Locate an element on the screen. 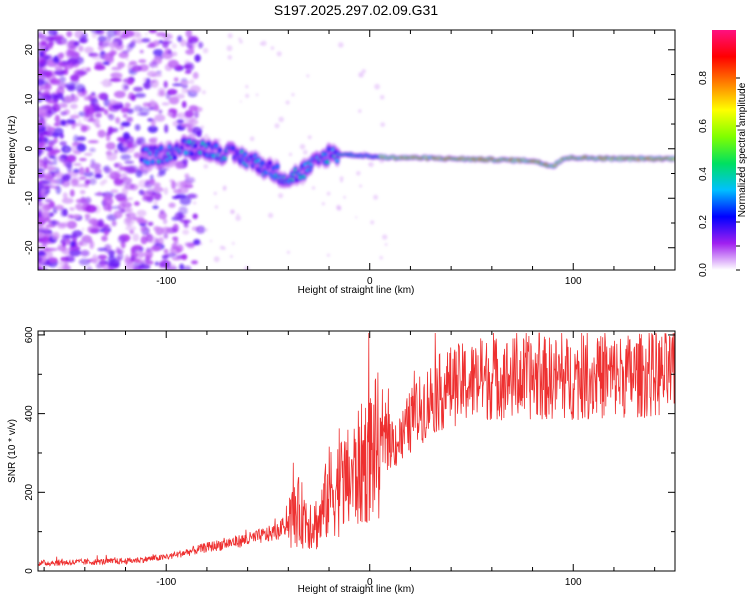 The image size is (750, 600). colorbar-tick-label: 0.0 is located at coordinates (703, 270).